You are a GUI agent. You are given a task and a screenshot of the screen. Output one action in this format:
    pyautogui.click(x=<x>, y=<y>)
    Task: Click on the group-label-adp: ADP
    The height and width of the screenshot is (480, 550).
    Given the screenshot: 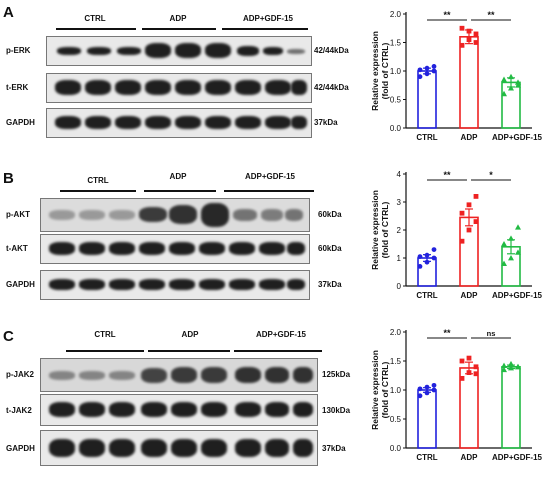 What is the action you would take?
    pyautogui.click(x=190, y=334)
    